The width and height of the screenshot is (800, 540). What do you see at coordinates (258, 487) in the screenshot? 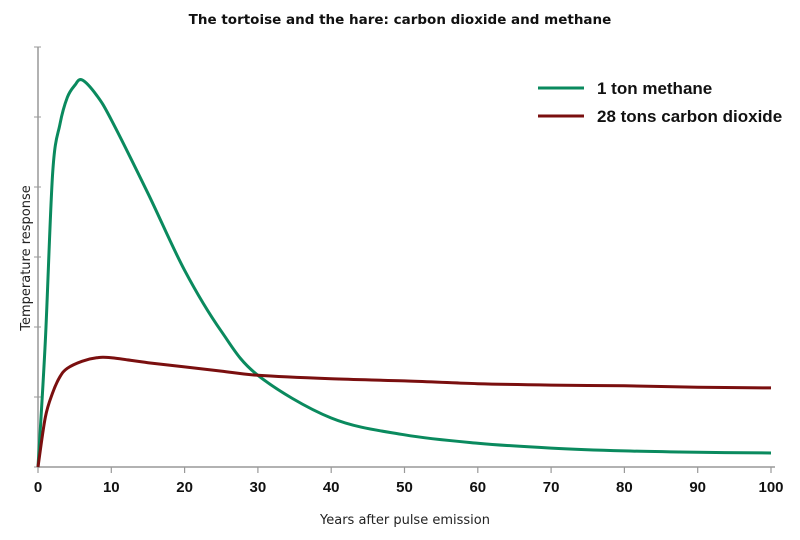
I see `x-tick-label: 30` at bounding box center [258, 487].